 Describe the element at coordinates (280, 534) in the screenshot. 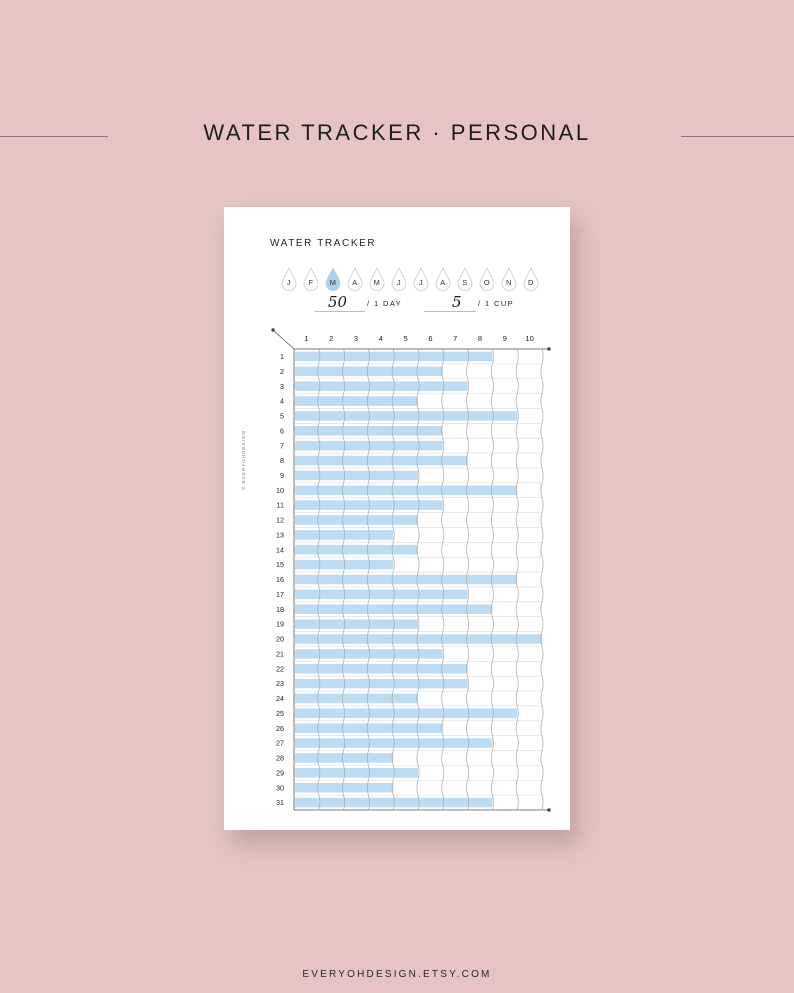

I see `day-label: 13` at that location.